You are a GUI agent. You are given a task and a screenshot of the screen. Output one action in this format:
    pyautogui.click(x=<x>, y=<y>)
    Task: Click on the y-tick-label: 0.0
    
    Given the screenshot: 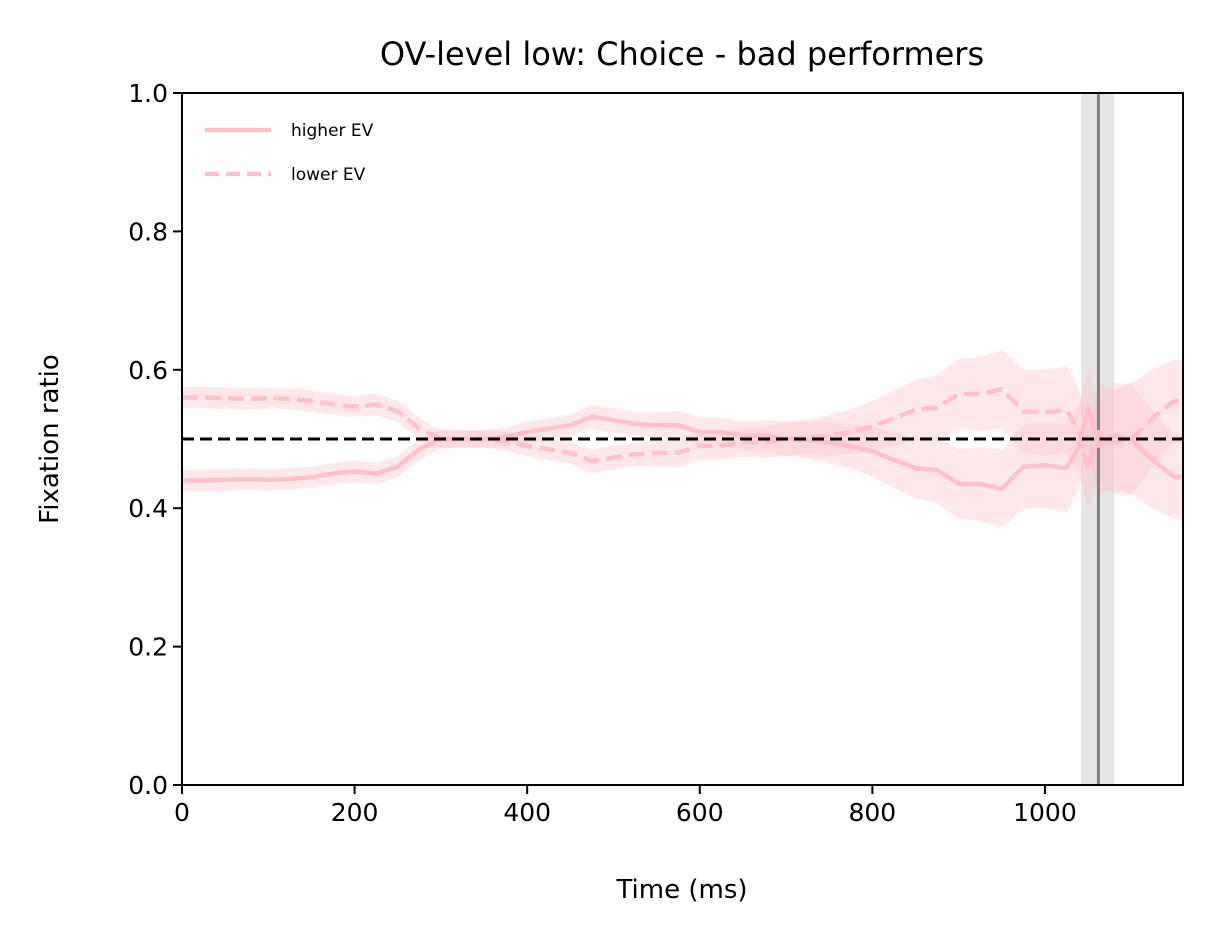 What is the action you would take?
    pyautogui.click(x=148, y=785)
    